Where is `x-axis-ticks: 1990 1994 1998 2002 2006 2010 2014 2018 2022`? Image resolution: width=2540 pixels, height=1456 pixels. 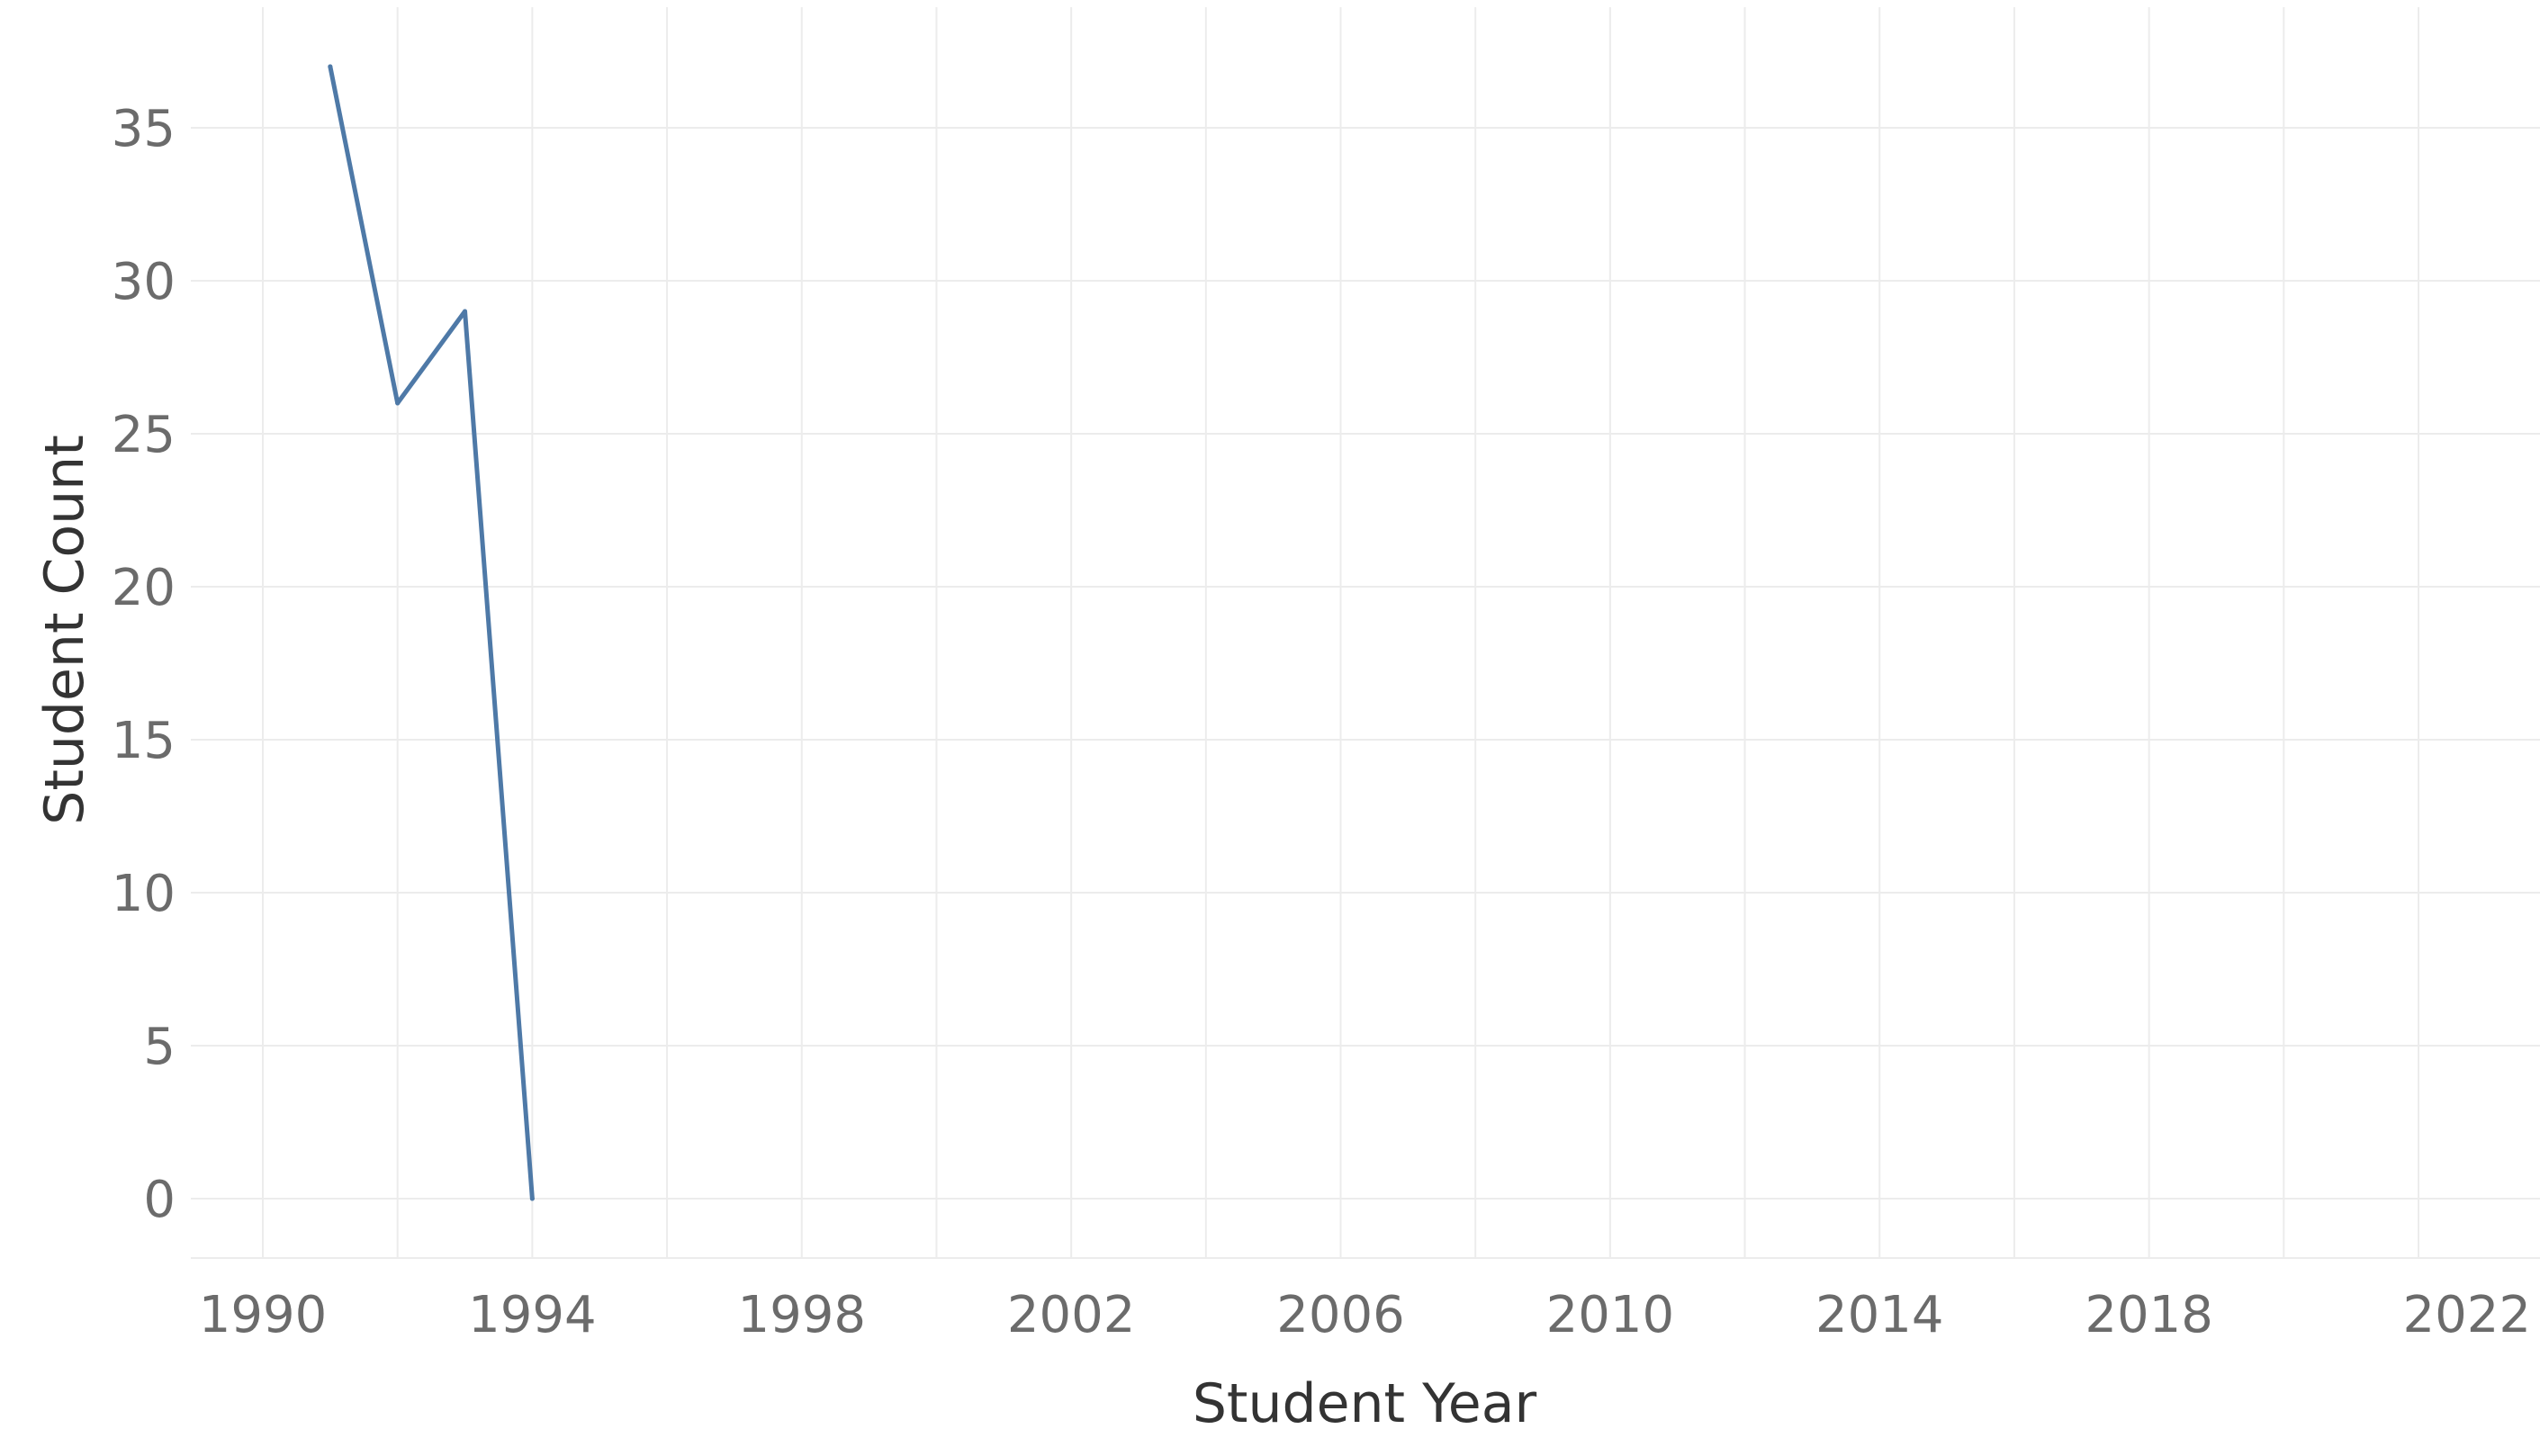
x-axis-ticks: 1990 1994 1998 2002 2006 2010 2014 2018 2022 is located at coordinates (1365, 1315).